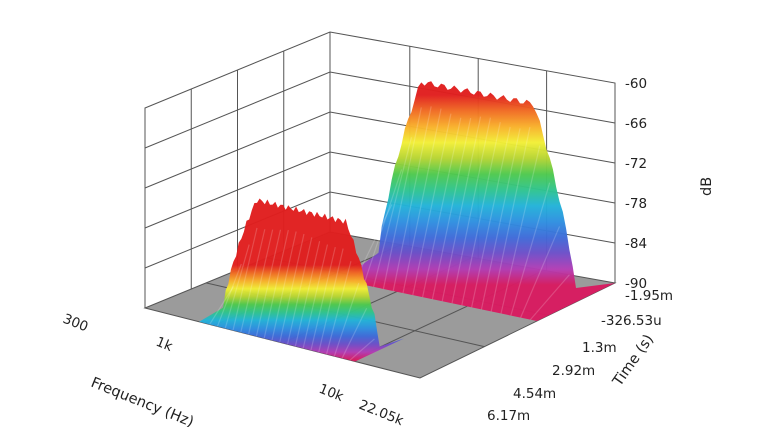  Describe the element at coordinates (634, 361) in the screenshot. I see `time-axis-label: Time (s)` at that location.